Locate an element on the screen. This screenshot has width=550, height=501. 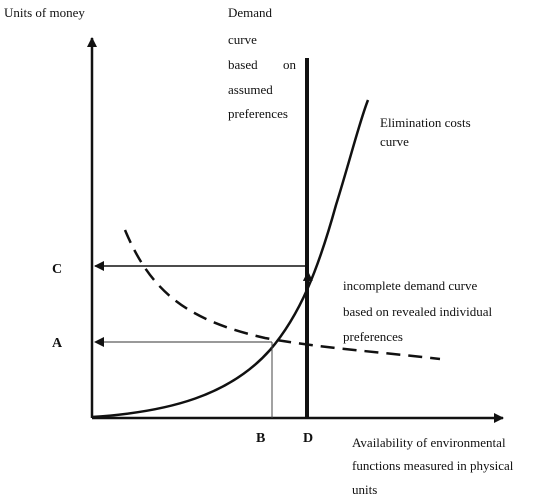
demand-label-line-1: Demand is located at coordinates (250, 12).